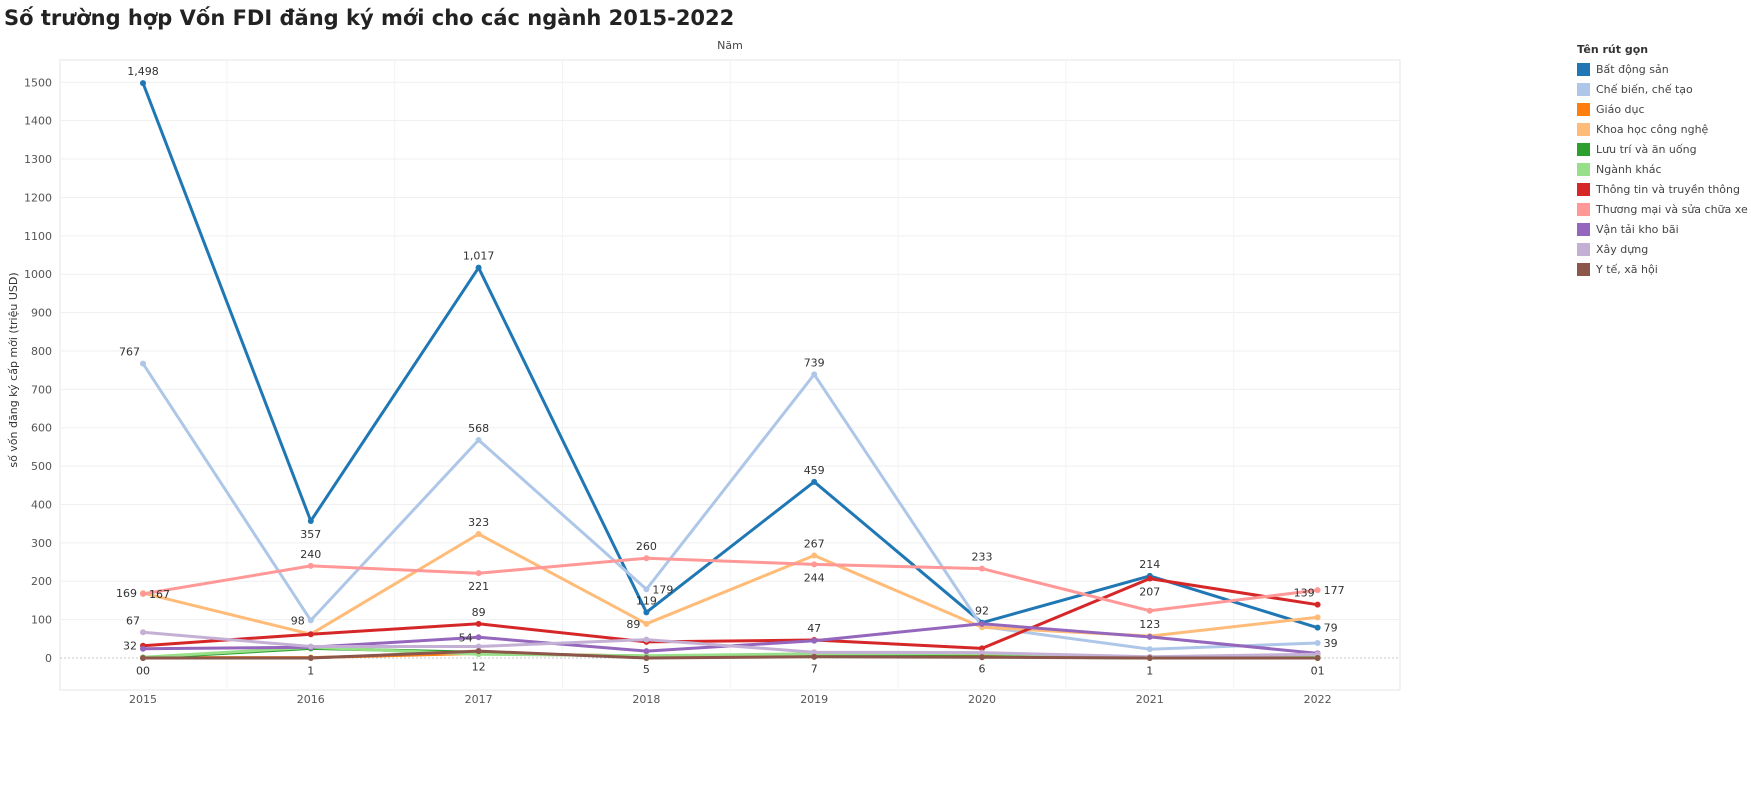 The height and width of the screenshot is (790, 1751). What do you see at coordinates (1613, 49) in the screenshot?
I see `legend-title: Tên rút gọn` at bounding box center [1613, 49].